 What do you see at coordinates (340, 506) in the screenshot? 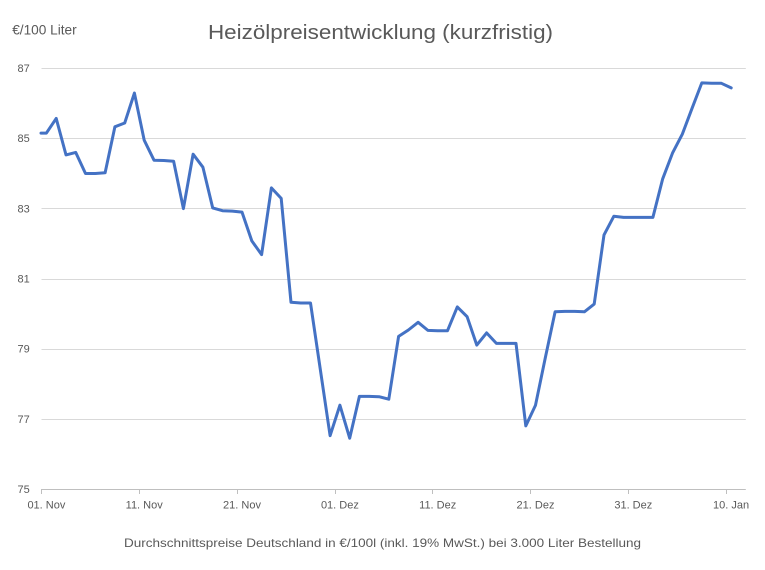
I see `svg-text: 01. Dez` at bounding box center [340, 506].